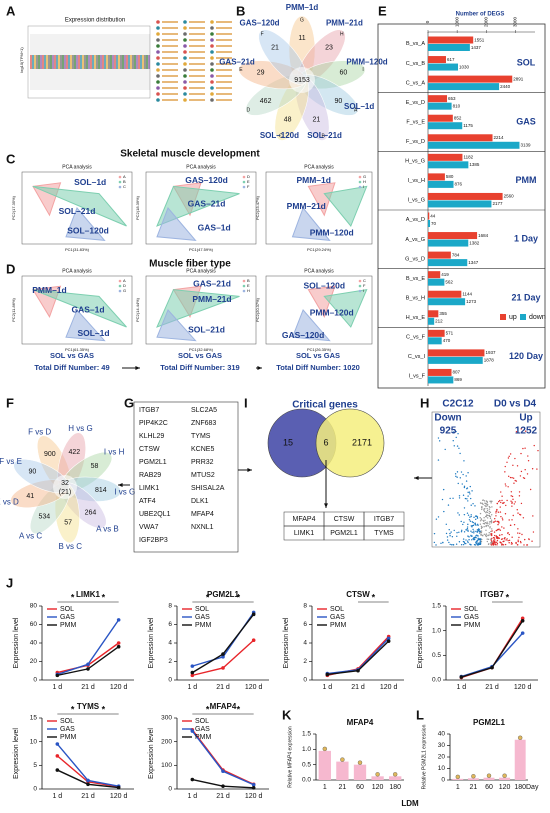  What do you see at coordinates (486, 479) in the screenshot?
I see `plot-frame` at bounding box center [486, 479].